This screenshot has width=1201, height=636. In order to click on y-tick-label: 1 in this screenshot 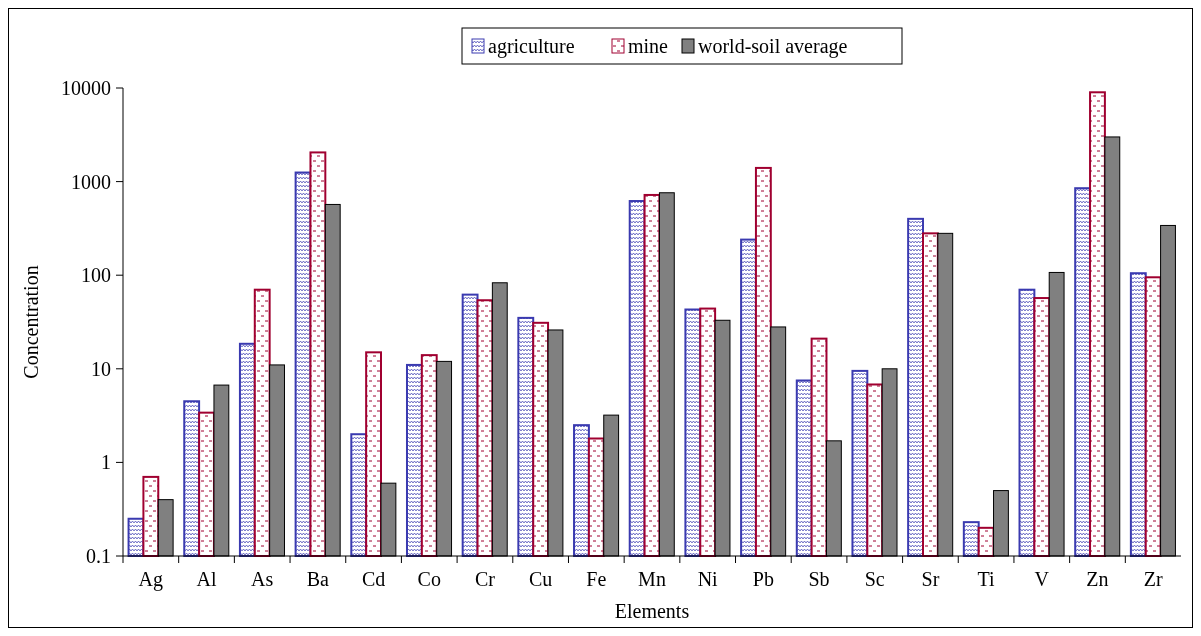, I will do `click(106, 462)`.